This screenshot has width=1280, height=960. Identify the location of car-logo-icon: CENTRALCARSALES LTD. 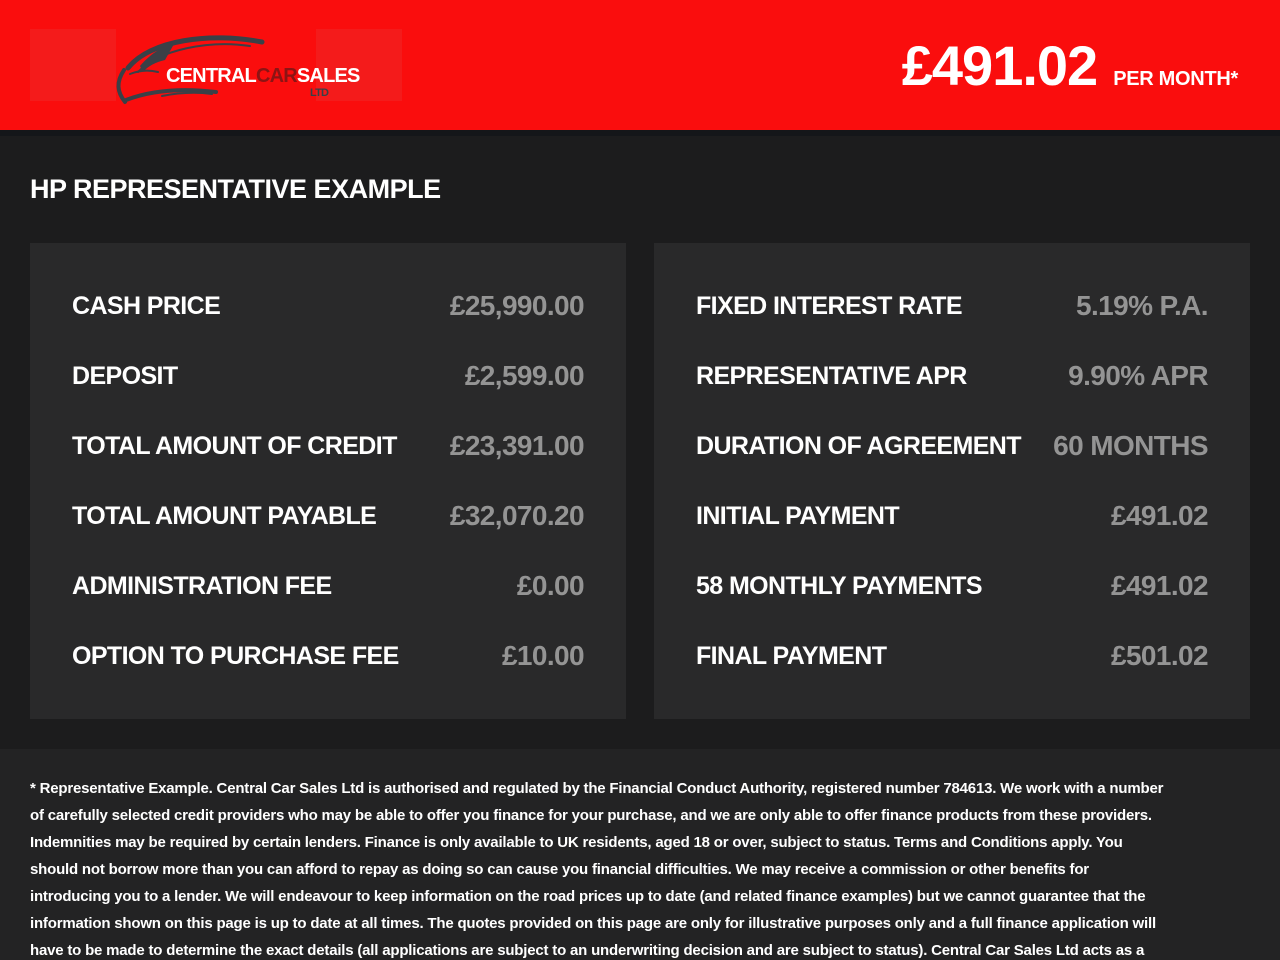
(238, 69).